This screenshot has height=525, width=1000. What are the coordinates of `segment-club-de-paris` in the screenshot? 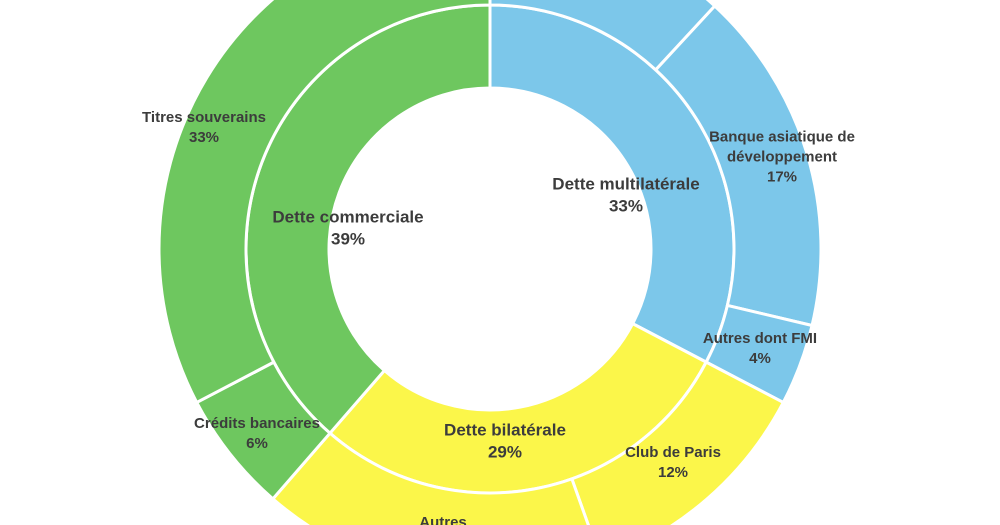 It's located at (677, 442).